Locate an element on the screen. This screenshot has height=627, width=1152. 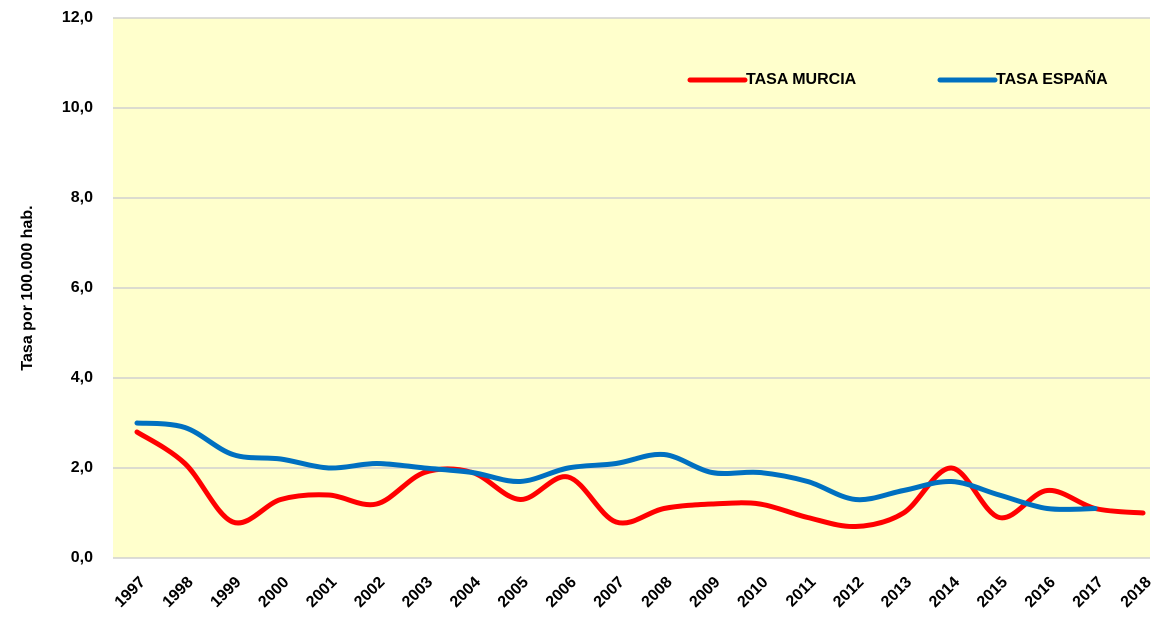
x-tick-label: 2013 is located at coordinates (896, 592).